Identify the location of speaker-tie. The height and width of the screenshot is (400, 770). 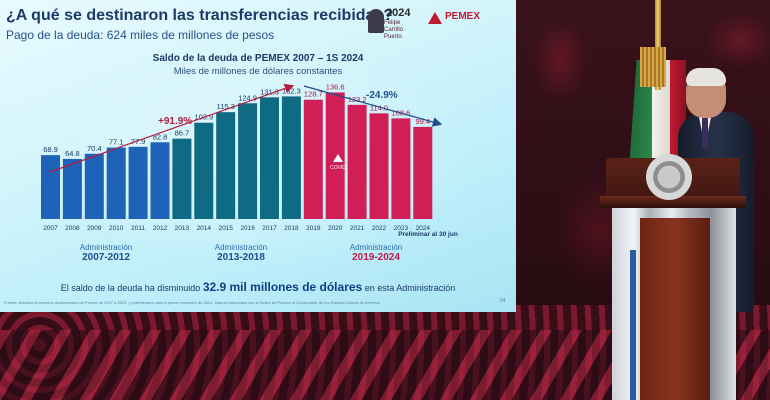
(705, 133).